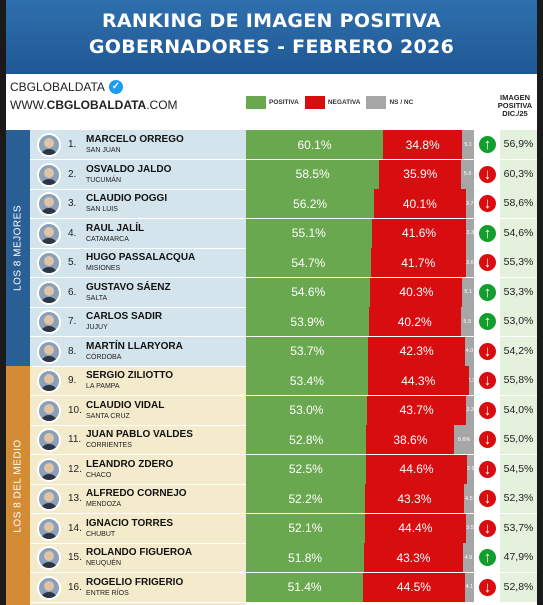 The height and width of the screenshot is (605, 543). Describe the element at coordinates (101, 534) in the screenshot. I see `province-name: CHUBUT` at that location.